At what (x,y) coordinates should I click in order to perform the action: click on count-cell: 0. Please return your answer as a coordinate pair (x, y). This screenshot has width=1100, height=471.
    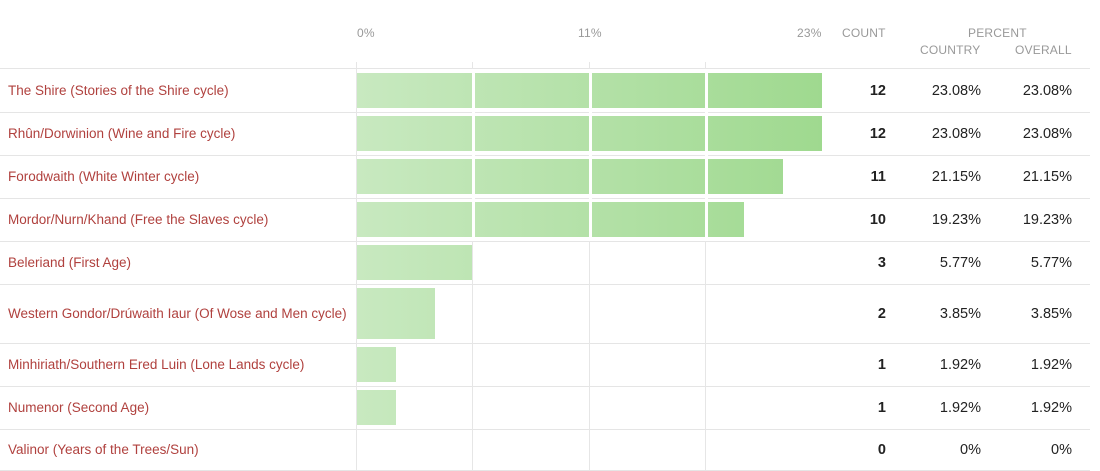
    Looking at the image, I should click on (881, 449).